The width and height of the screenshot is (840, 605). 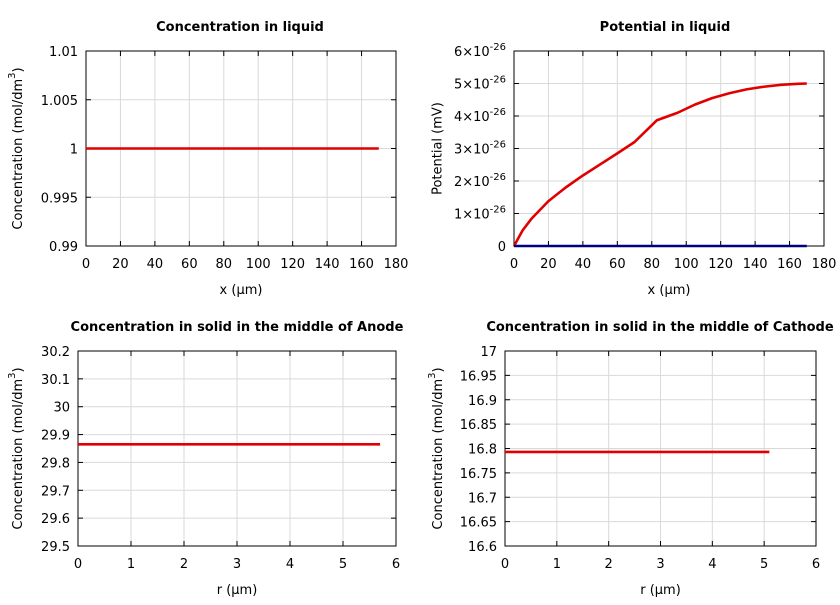 I want to click on chart-title: Potential in liquid, so click(x=665, y=27).